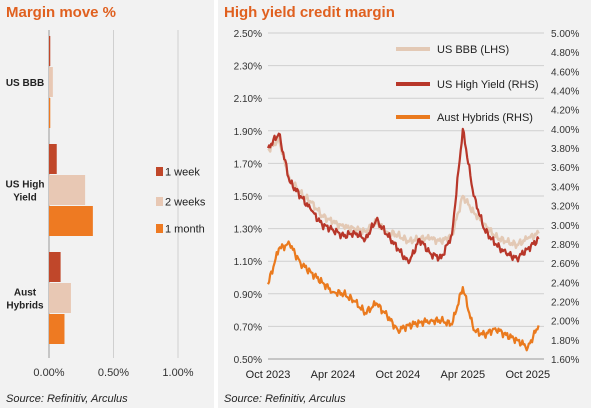  What do you see at coordinates (565, 130) in the screenshot?
I see `y-right-tick-label: 4.00%` at bounding box center [565, 130].